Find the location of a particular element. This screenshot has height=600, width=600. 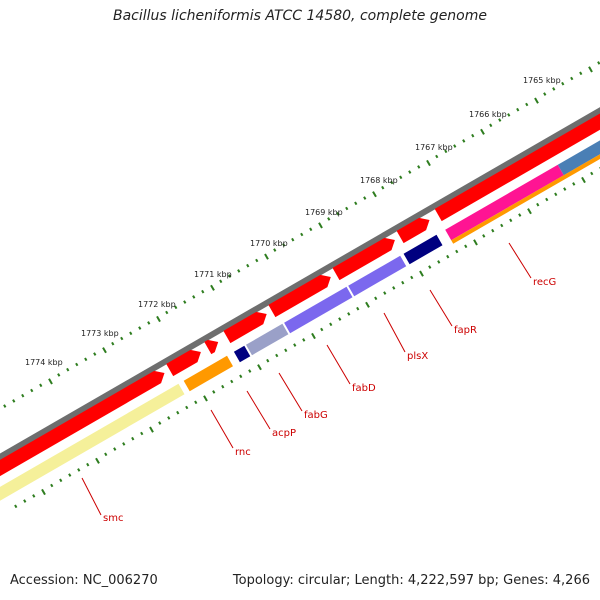

accession-text: Accession: NC_006270 is located at coordinates (84, 580).